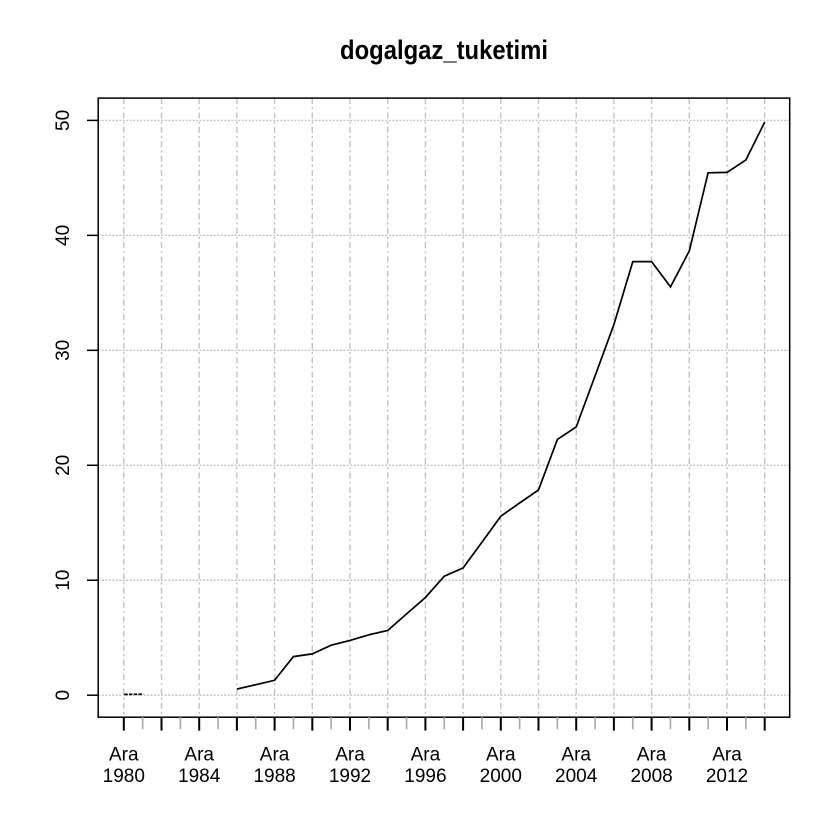 The image size is (840, 840). Describe the element at coordinates (274, 776) in the screenshot. I see `svg-text: 1988` at that location.